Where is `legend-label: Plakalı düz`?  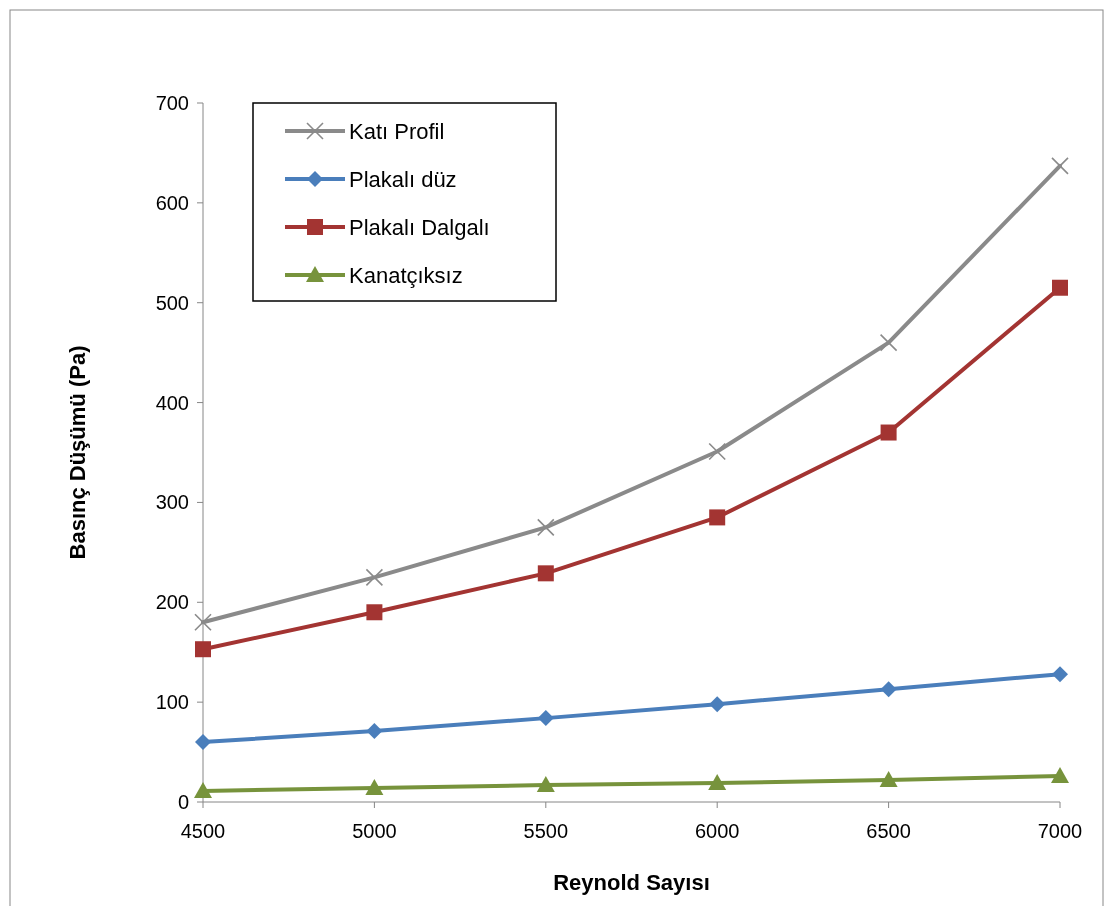
legend-label: Plakalı düz is located at coordinates (403, 179).